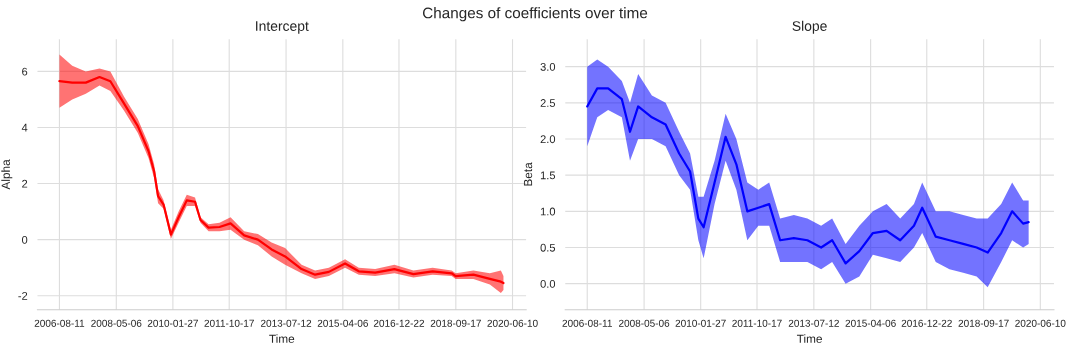 This screenshot has height=356, width=1070. Describe the element at coordinates (23, 295) in the screenshot. I see `y-tick-label: -2` at that location.